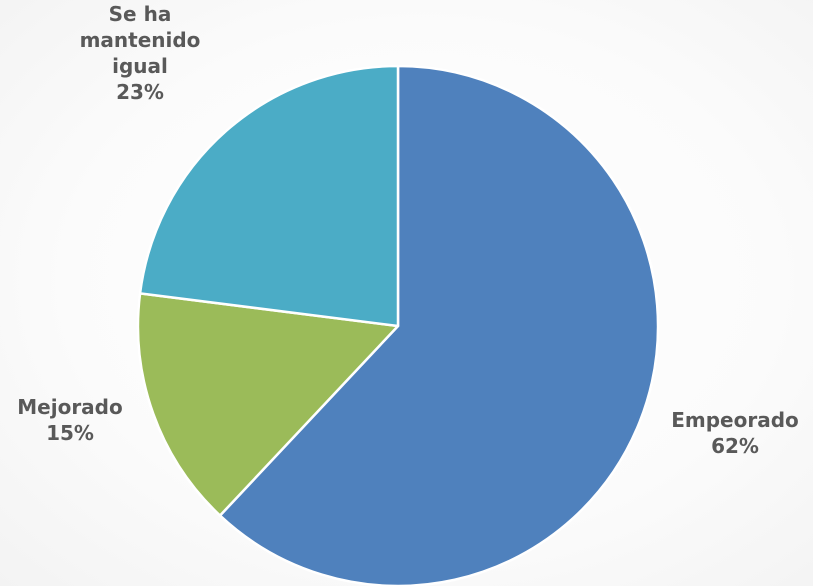  I want to click on data-label-se-ha-mantenido-igual: Se ha mantenido igual 23%, so click(140, 53).